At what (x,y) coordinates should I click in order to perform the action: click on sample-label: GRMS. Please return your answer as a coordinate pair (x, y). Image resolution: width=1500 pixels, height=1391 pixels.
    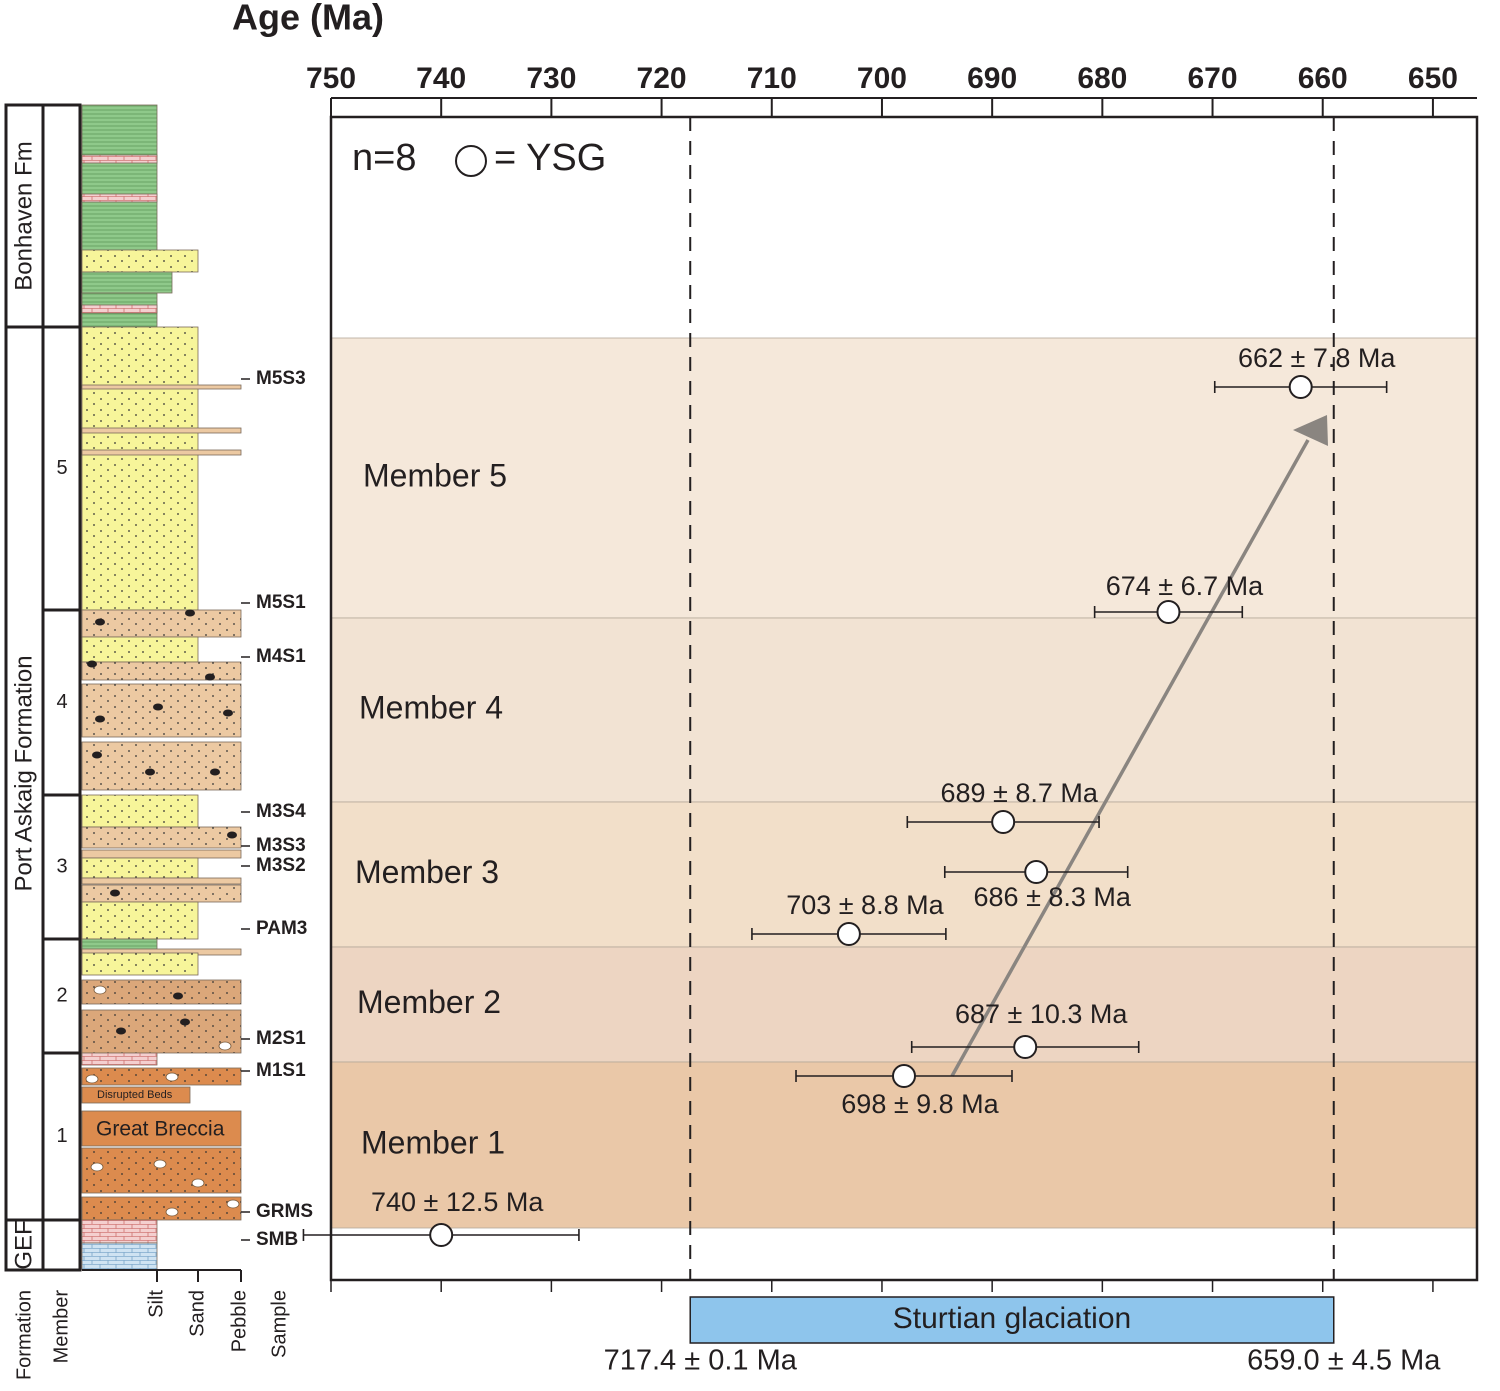
    Looking at the image, I should click on (284, 1211).